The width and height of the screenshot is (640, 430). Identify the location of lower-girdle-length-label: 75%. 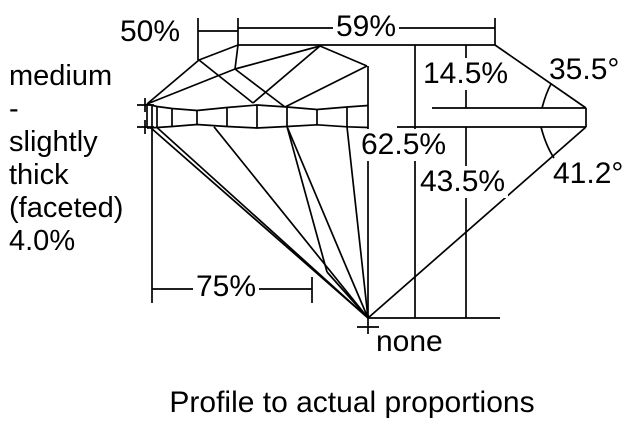
(226, 287).